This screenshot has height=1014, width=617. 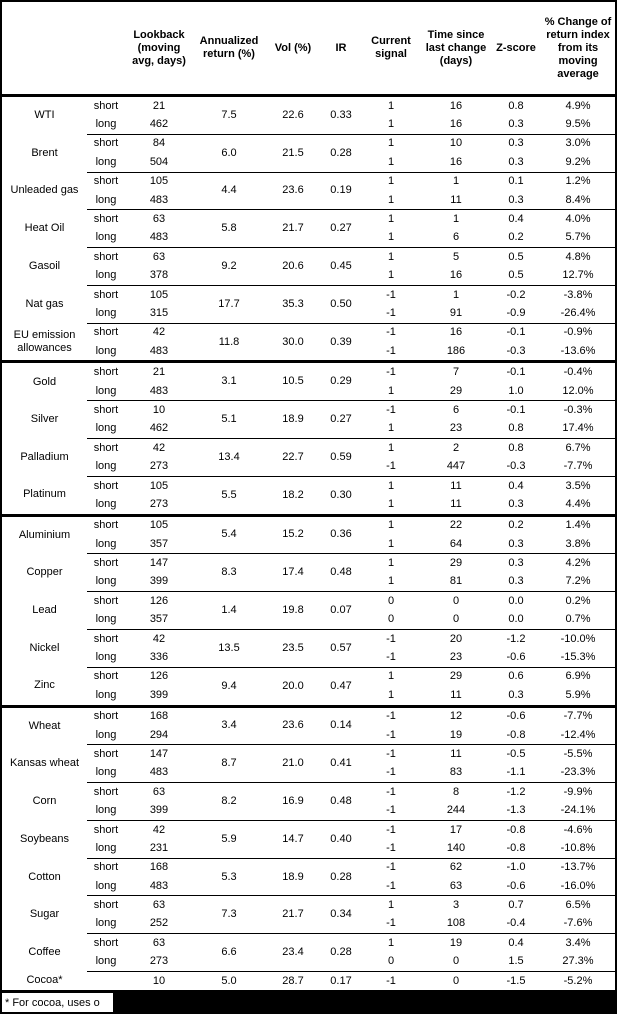 What do you see at coordinates (456, 772) in the screenshot?
I see `time-since-change-value: 83` at bounding box center [456, 772].